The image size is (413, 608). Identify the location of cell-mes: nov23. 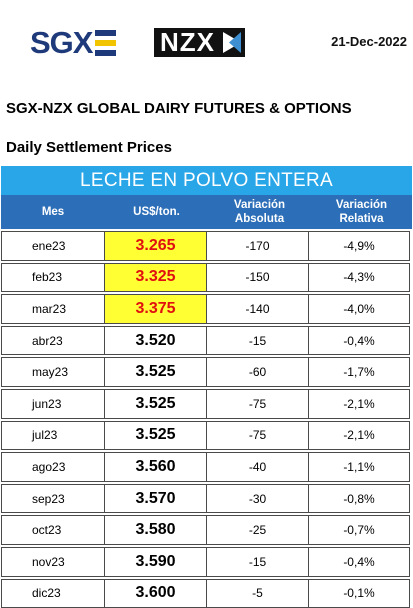
(53, 561).